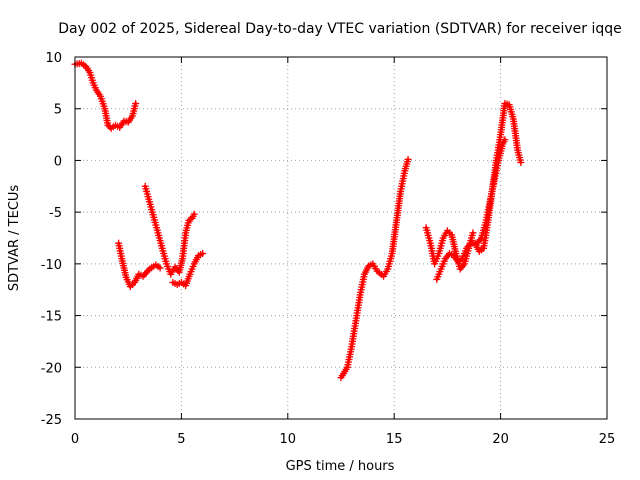  I want to click on y-tick-label: -5, so click(55, 213).